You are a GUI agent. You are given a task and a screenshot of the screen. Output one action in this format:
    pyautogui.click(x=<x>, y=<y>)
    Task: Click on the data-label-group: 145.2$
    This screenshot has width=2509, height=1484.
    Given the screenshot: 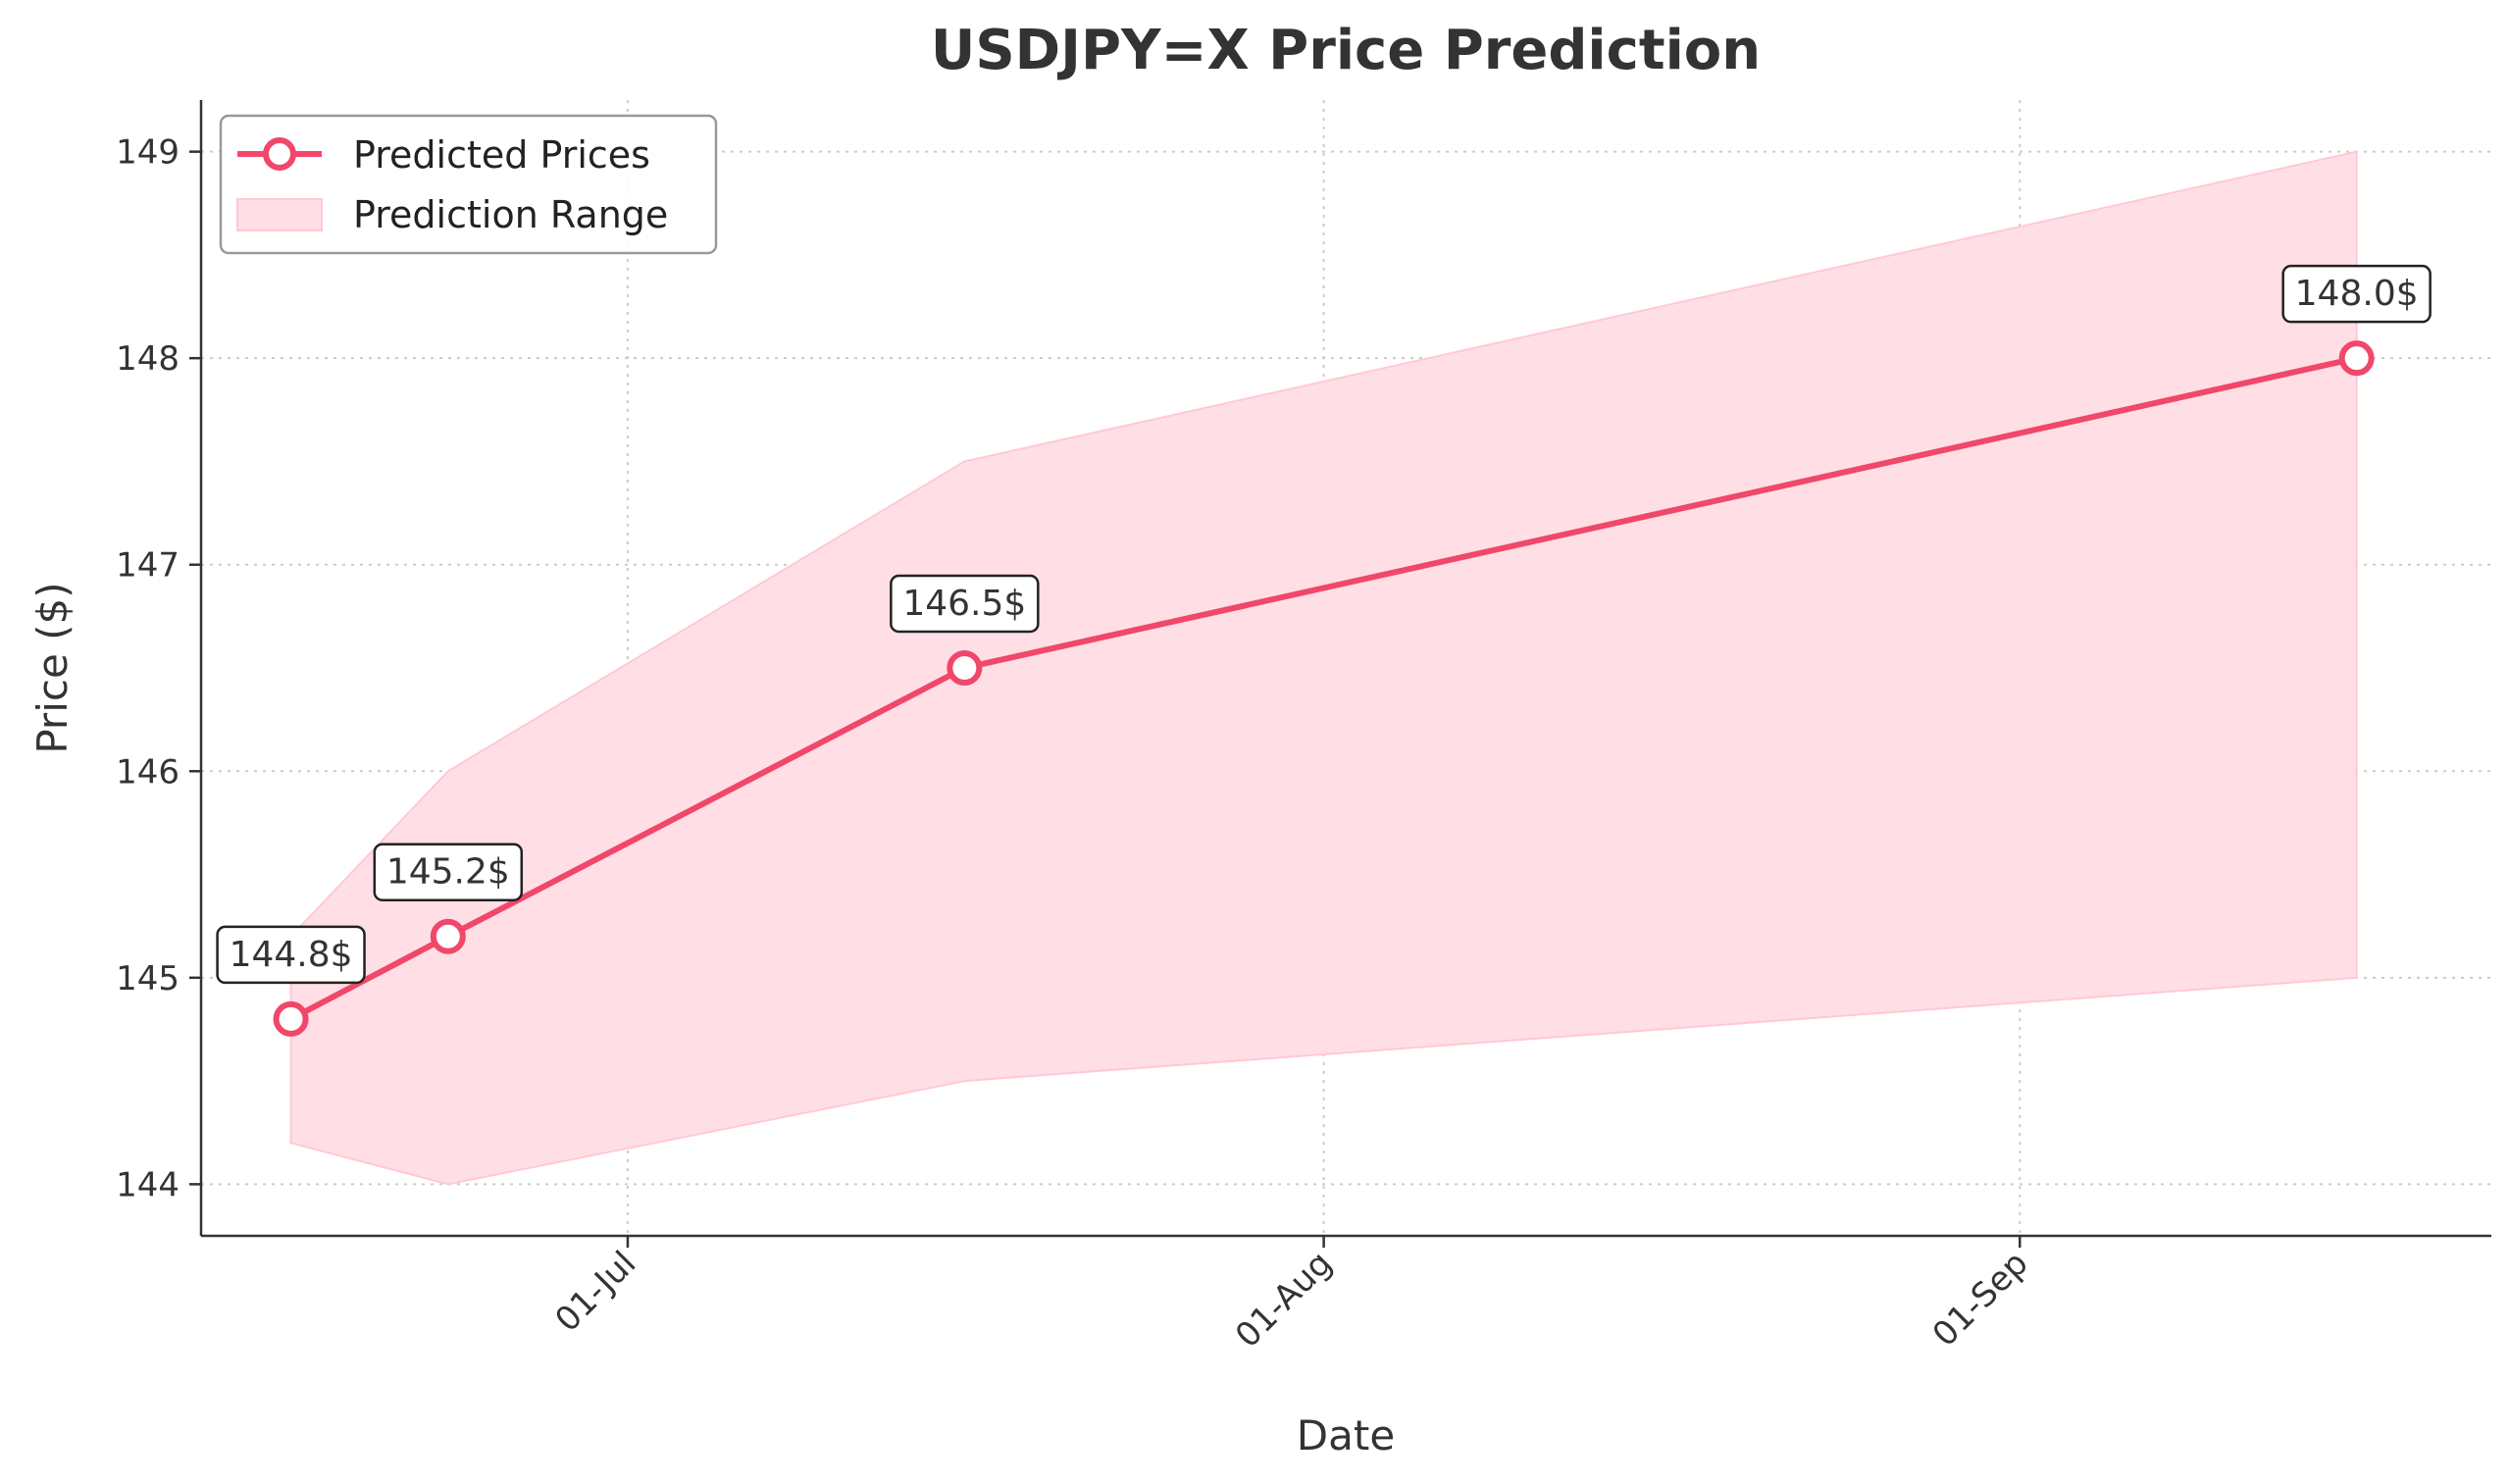 What is the action you would take?
    pyautogui.click(x=448, y=872)
    